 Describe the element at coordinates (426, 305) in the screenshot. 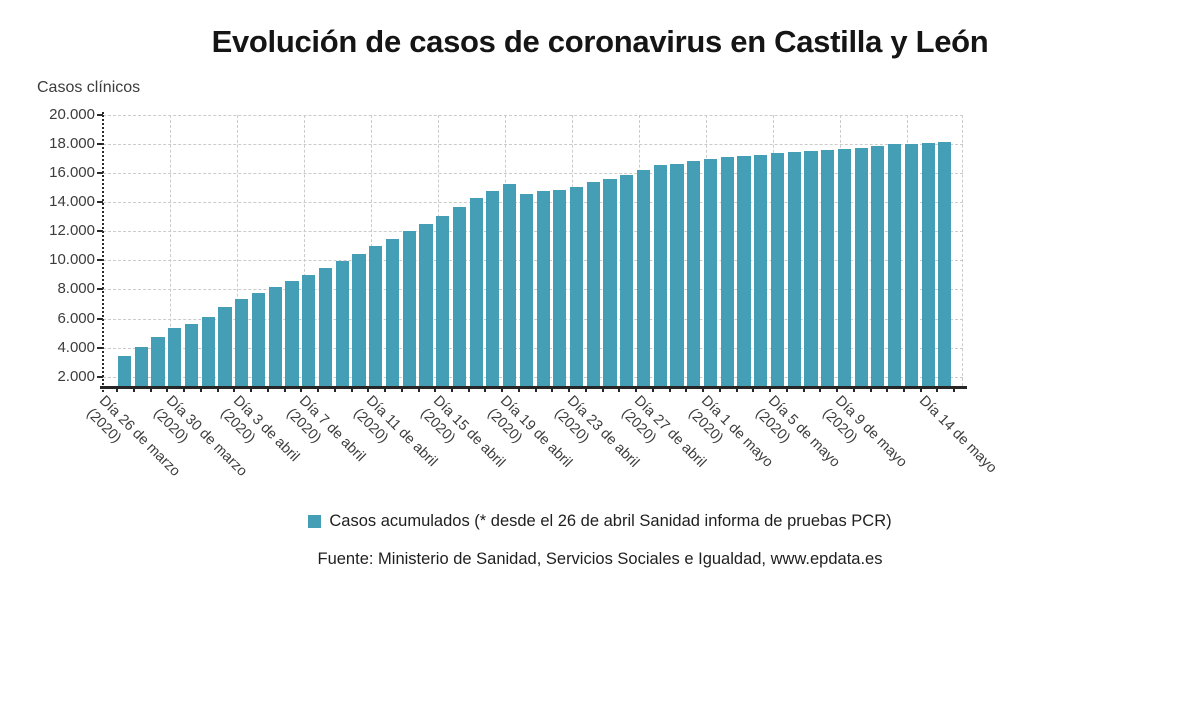

I see `bar-13 de abril` at that location.